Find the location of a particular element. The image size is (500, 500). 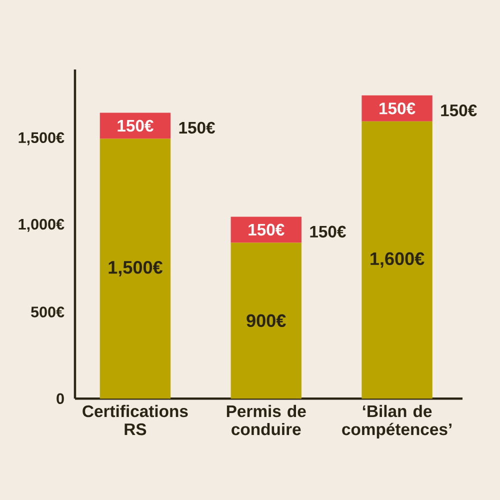

data-label: 1,600€ is located at coordinates (397, 260).